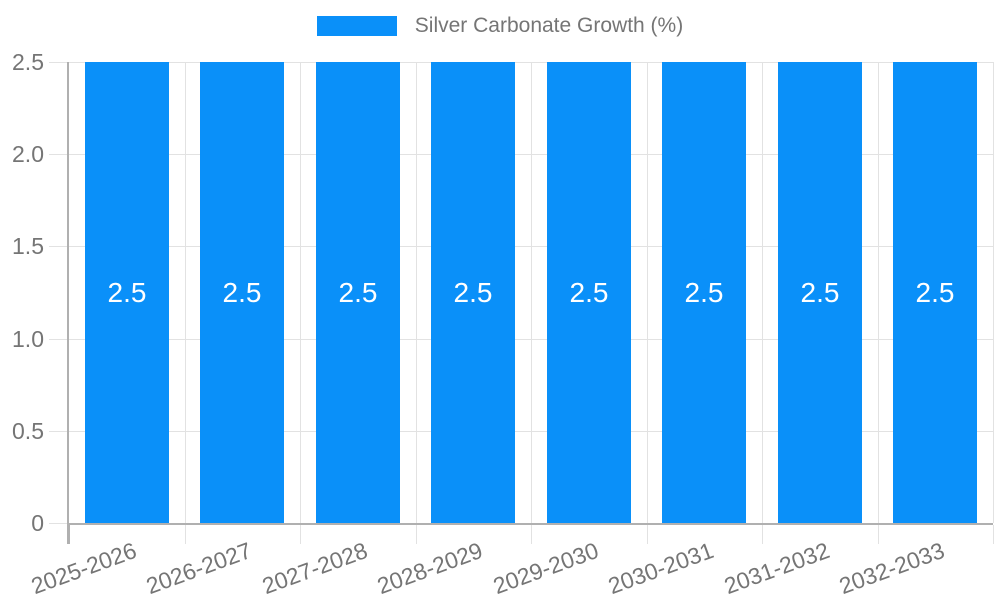 This screenshot has width=1000, height=600. What do you see at coordinates (28, 246) in the screenshot?
I see `y-tick-label: 1.5` at bounding box center [28, 246].